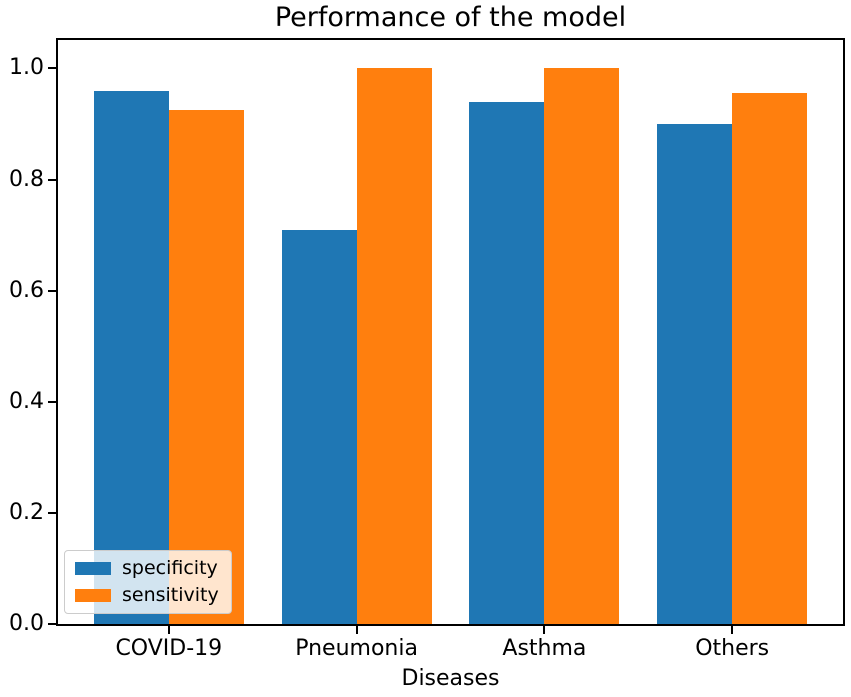  I want to click on legend-item-specificity: specificity, so click(147, 568).